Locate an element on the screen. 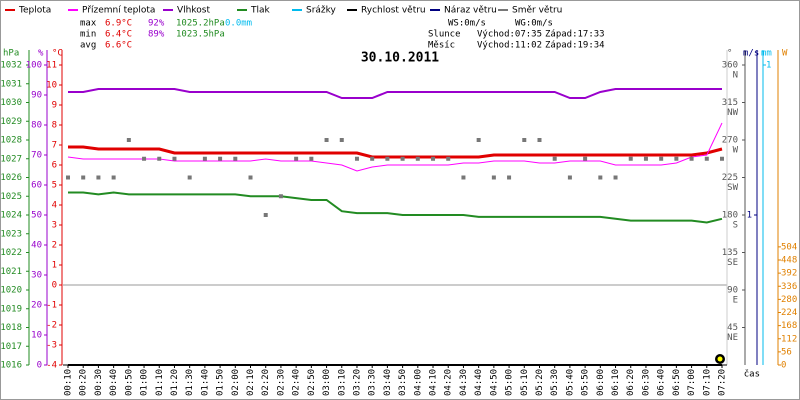 The image size is (800, 400). tick-label: 1027 is located at coordinates (11, 159).